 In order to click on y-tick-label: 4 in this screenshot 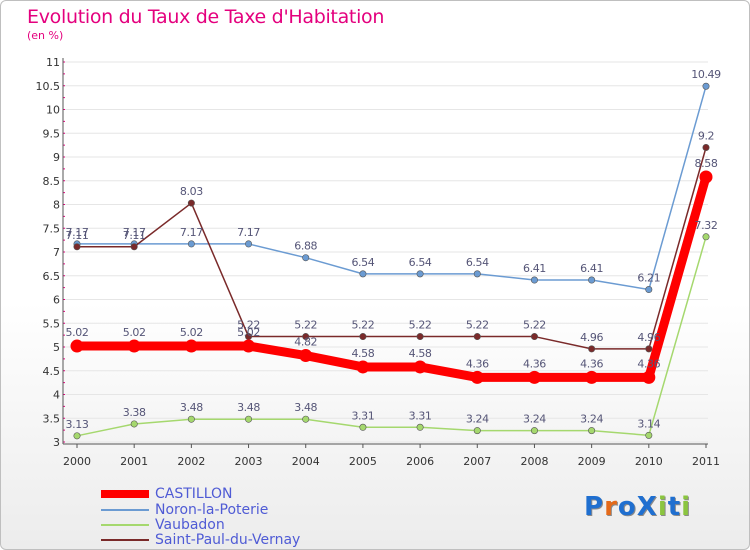, I will do `click(56, 395)`.